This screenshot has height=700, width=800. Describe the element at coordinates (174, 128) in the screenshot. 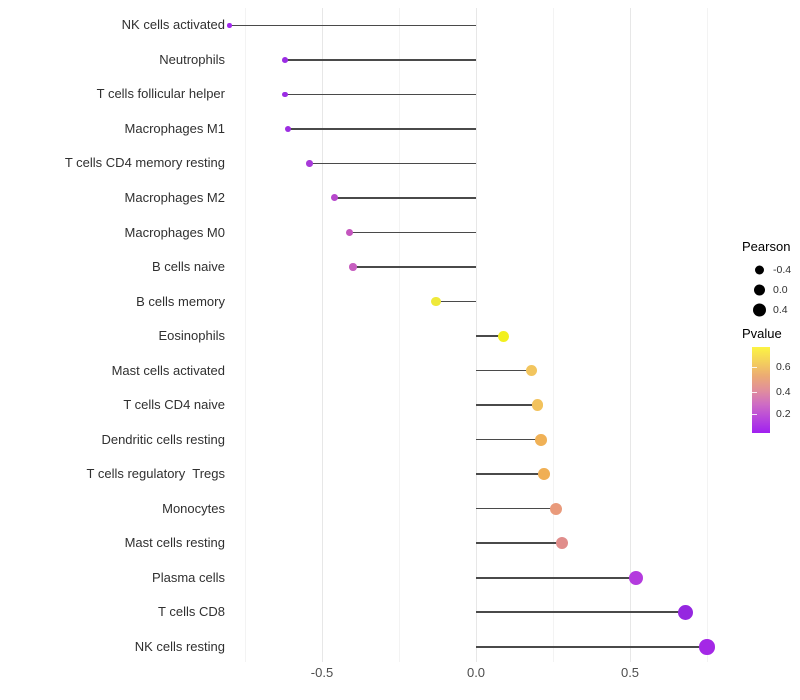

I see `y-axis-label: Macrophages M1` at that location.